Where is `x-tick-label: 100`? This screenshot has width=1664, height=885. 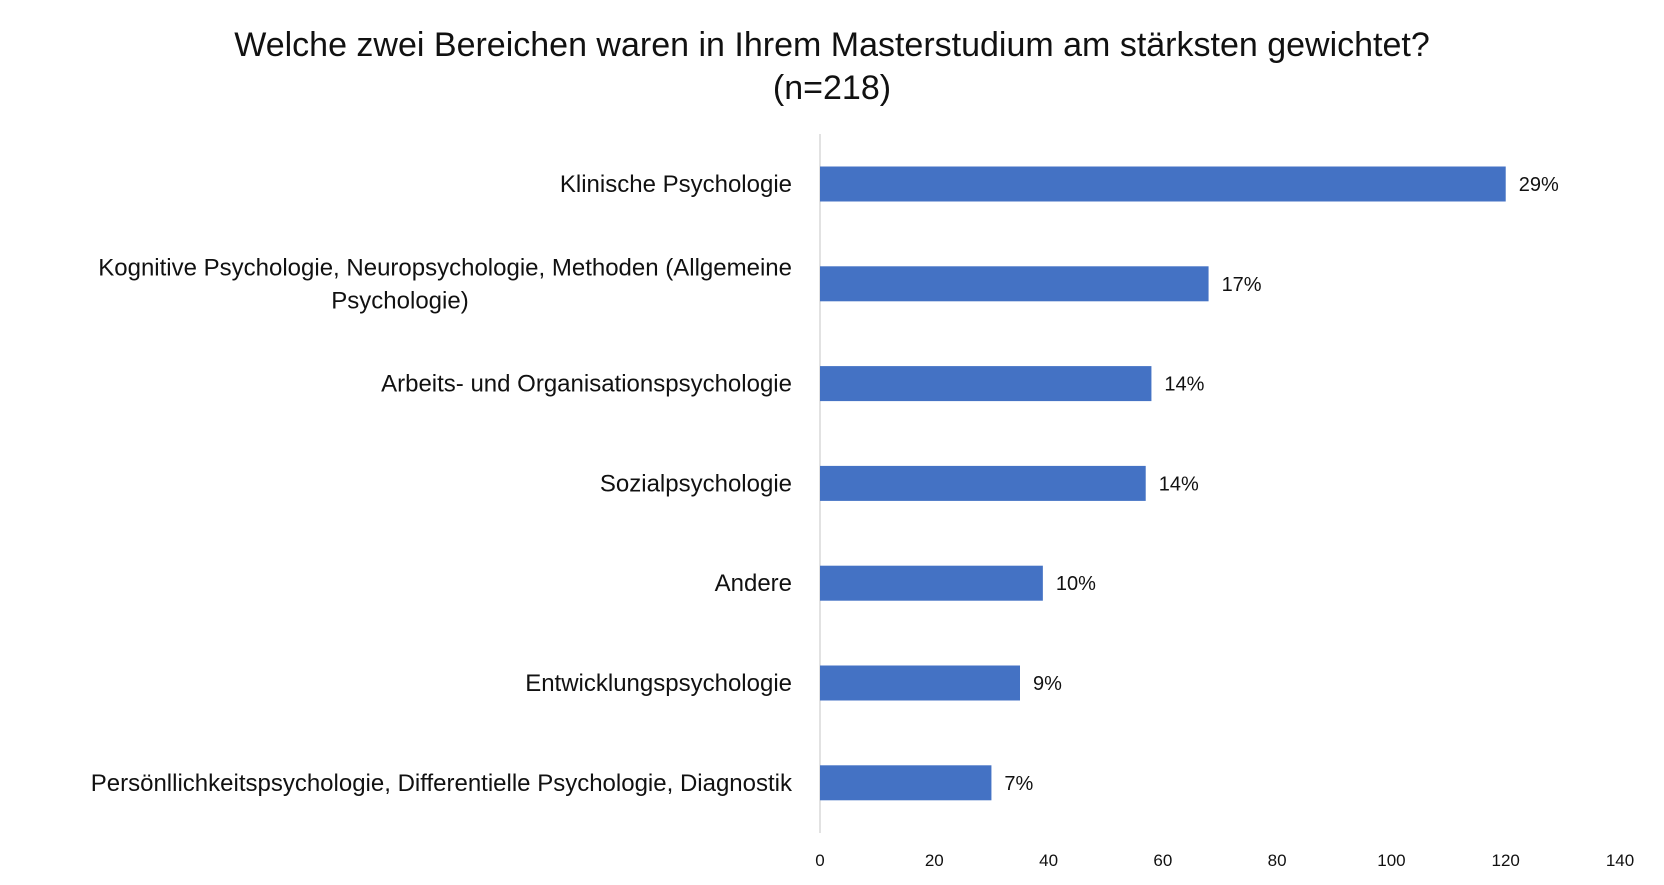
x-tick-label: 100 is located at coordinates (1391, 860).